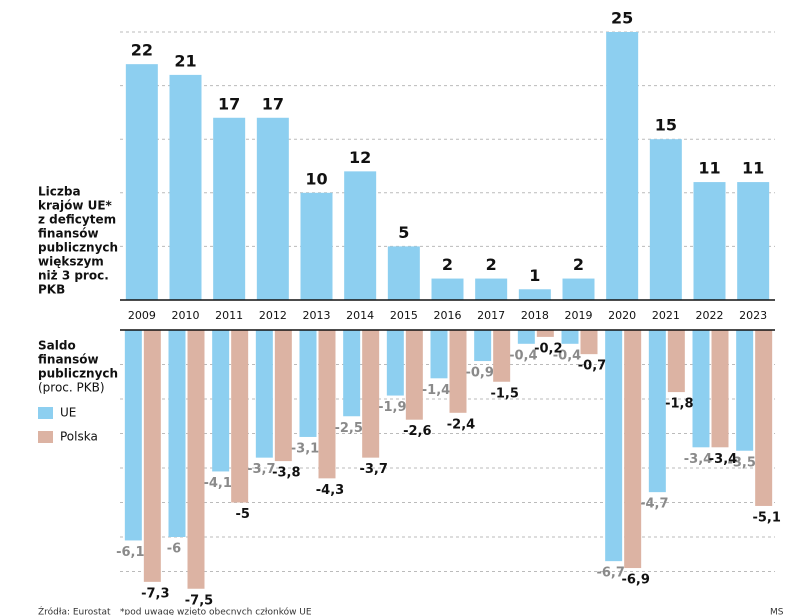  What do you see at coordinates (404, 315) in the screenshot?
I see `x-tick-label: 2015` at bounding box center [404, 315].